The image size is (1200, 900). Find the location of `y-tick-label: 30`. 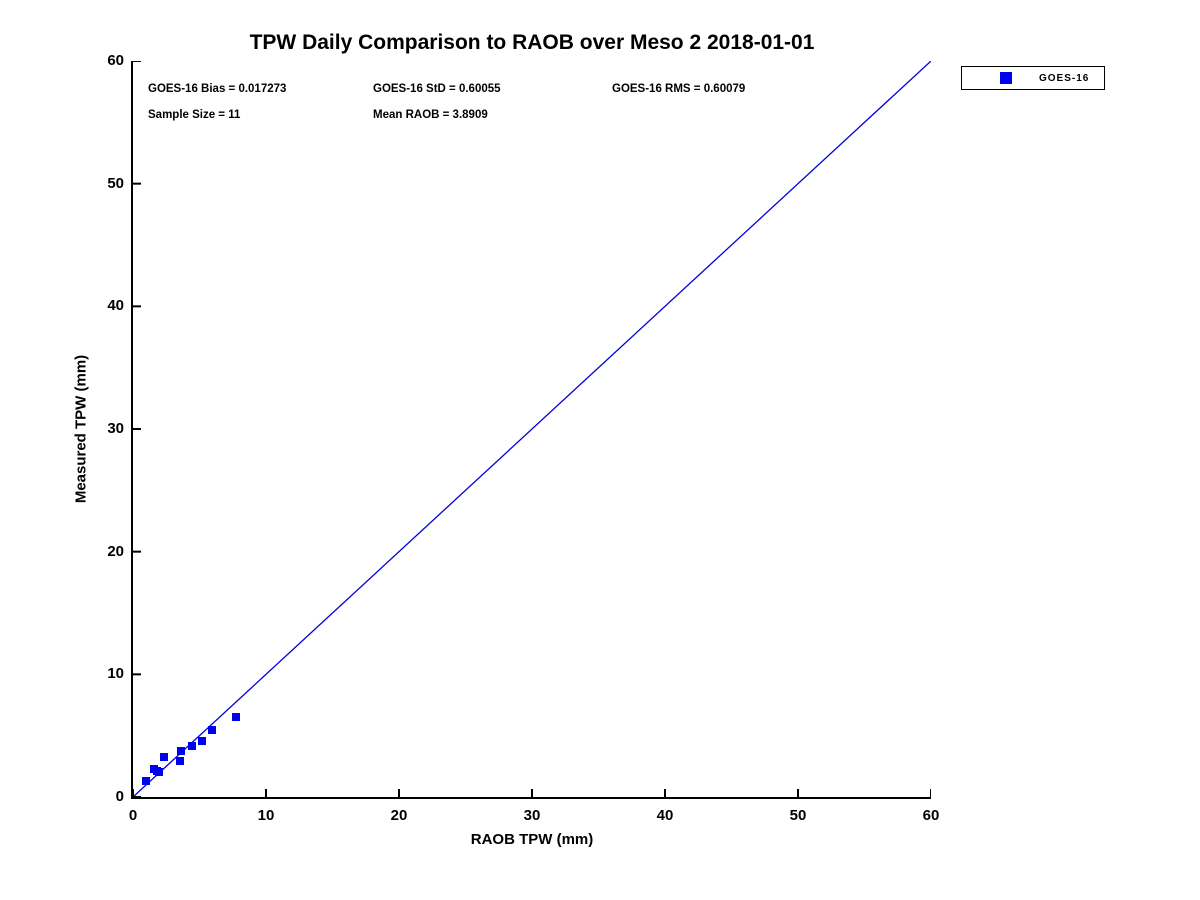

y-tick-label: 30 is located at coordinates (115, 428).